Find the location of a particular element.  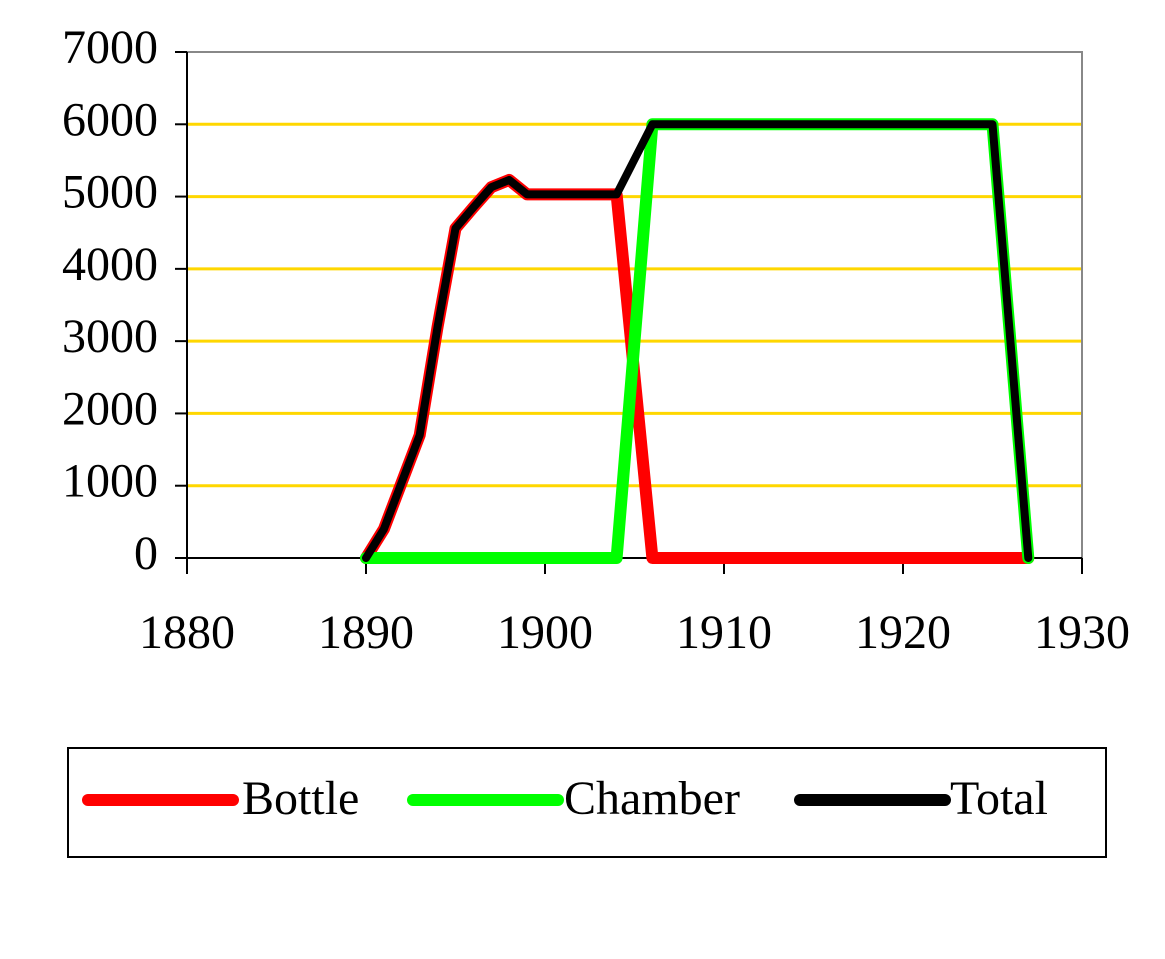

x-tick-label: 1900 is located at coordinates (545, 632).